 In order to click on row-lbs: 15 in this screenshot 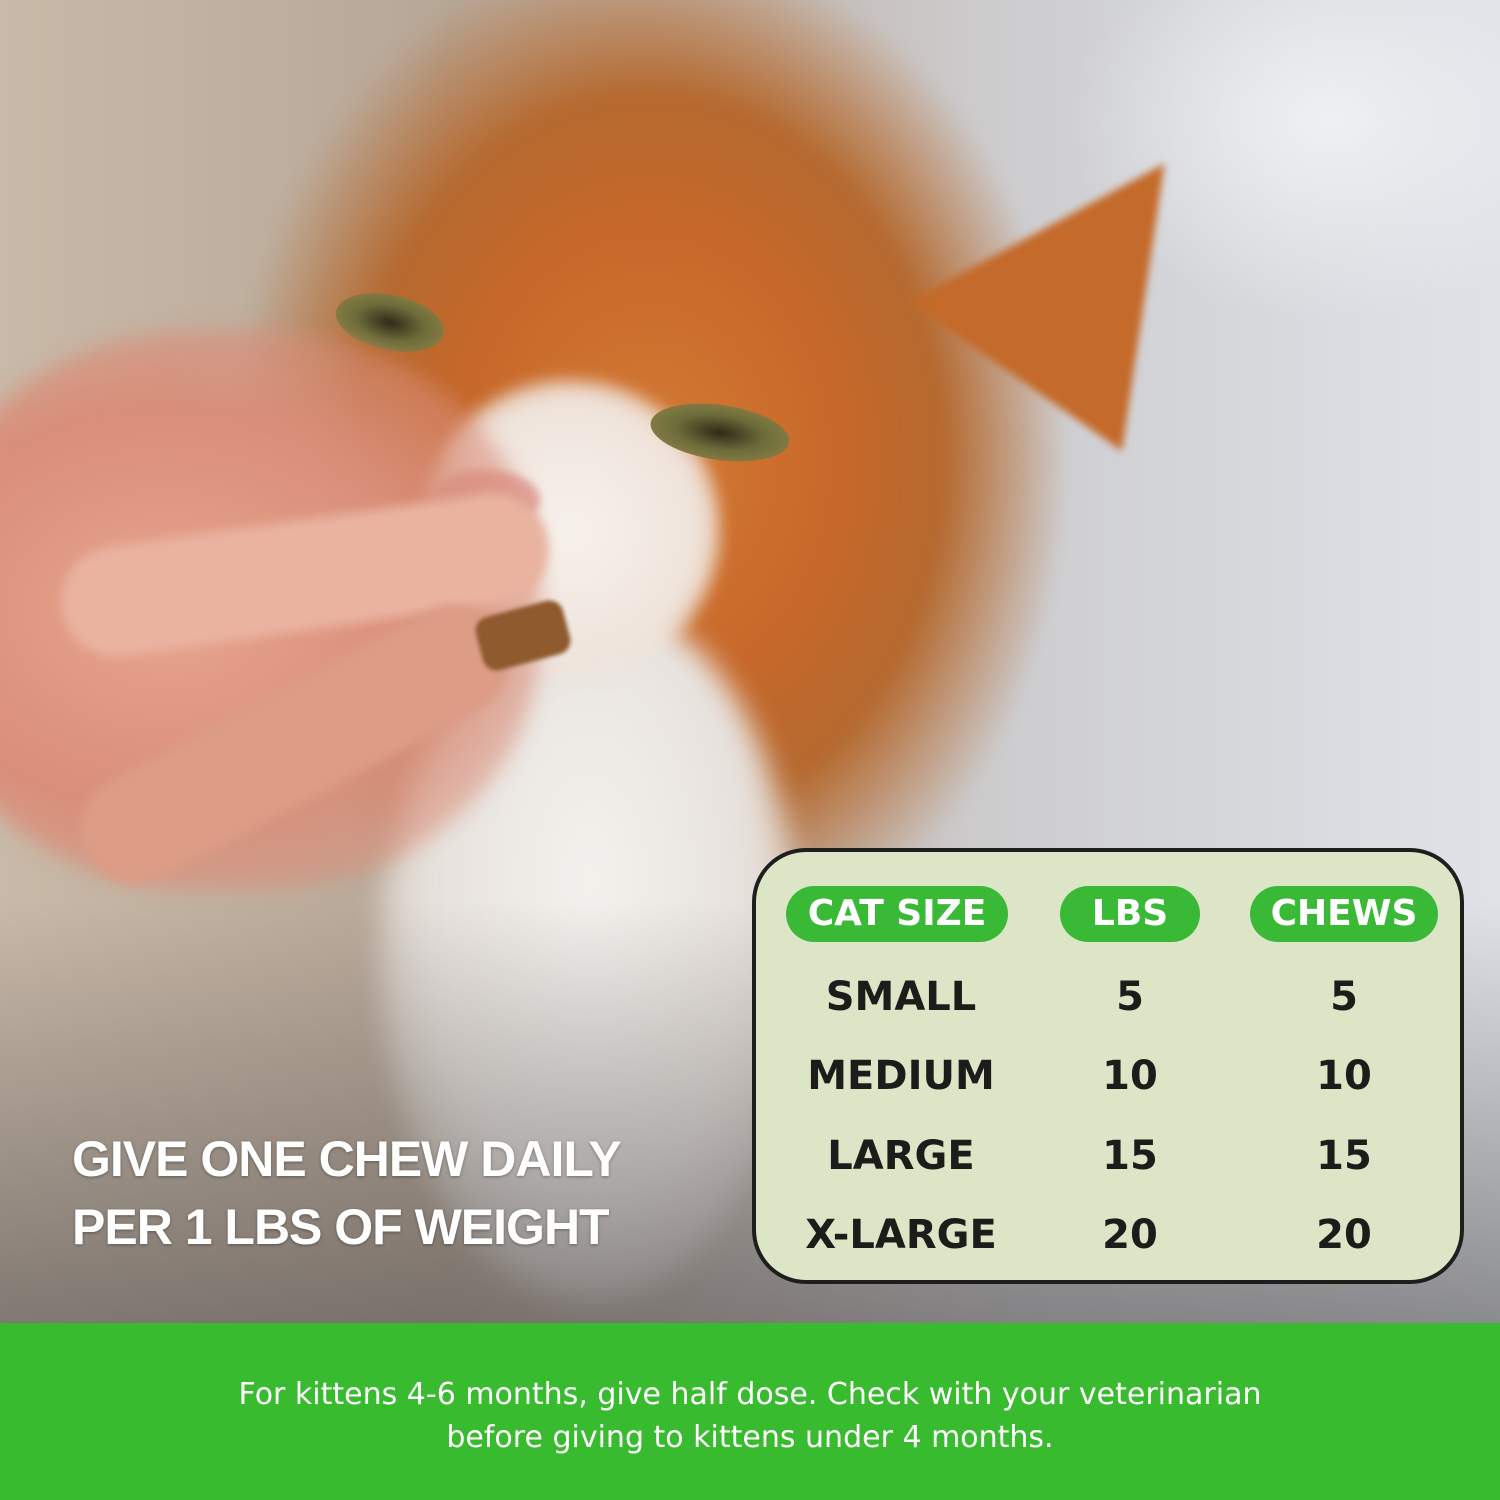, I will do `click(1130, 1156)`.